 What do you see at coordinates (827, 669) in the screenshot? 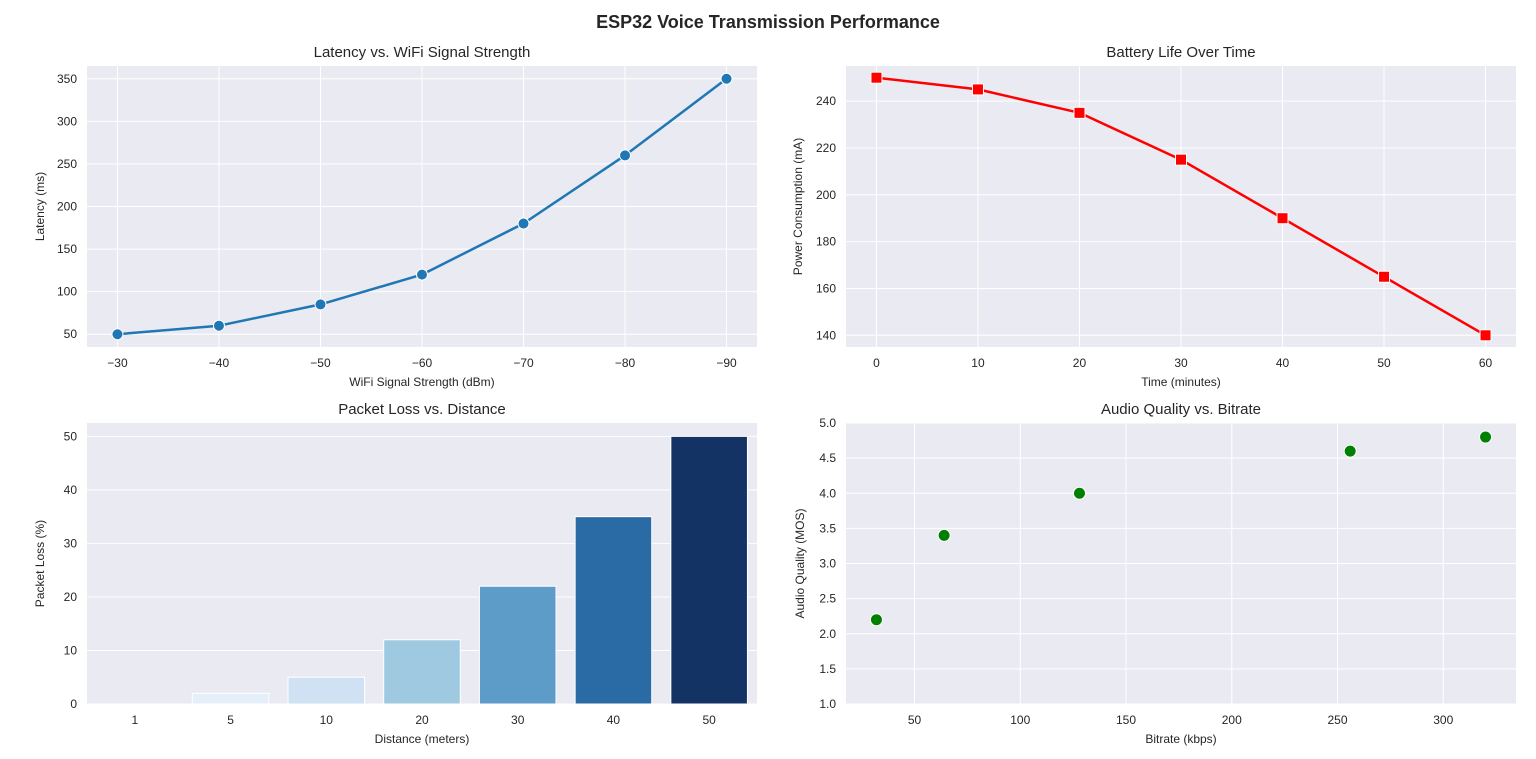
I see `y-tick-label: 1.5` at bounding box center [827, 669].